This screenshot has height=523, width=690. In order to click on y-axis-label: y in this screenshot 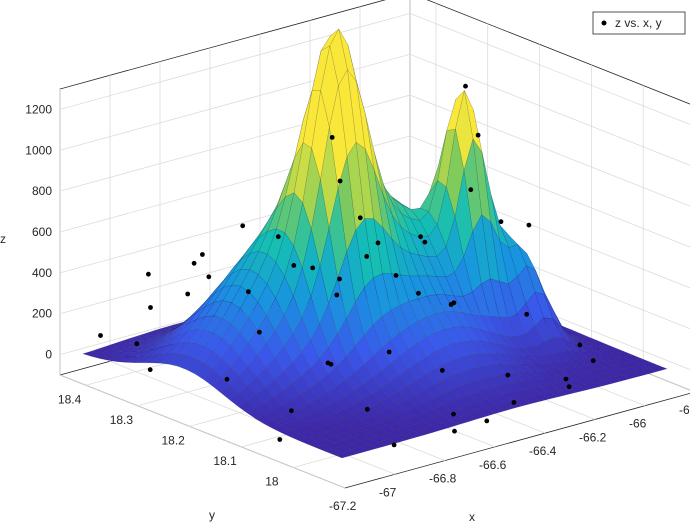, I will do `click(212, 515)`.